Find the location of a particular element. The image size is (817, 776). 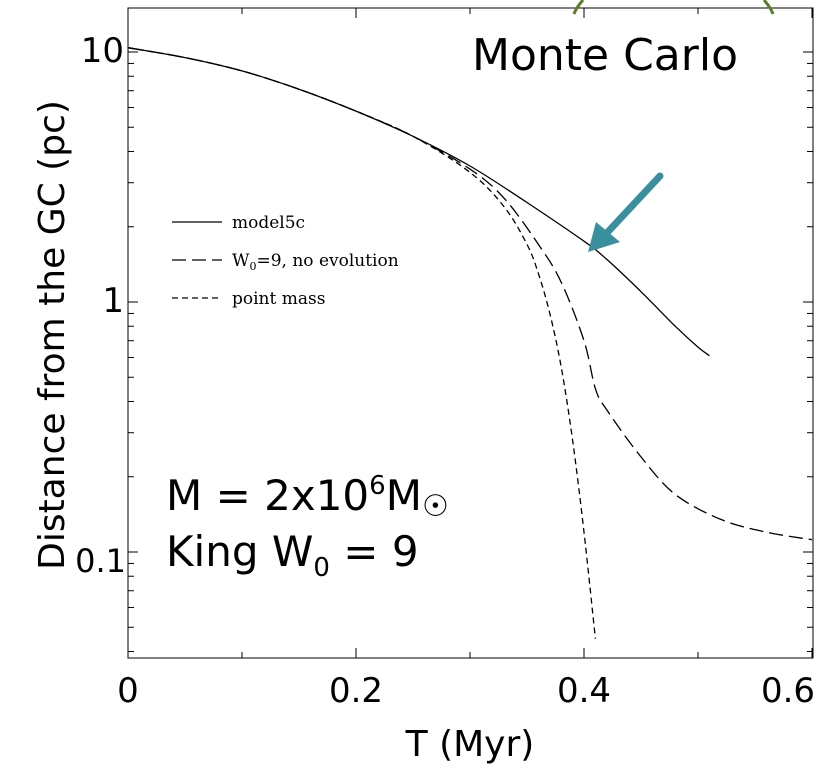

monte-carlo-backdrop is located at coordinates (605, 52).